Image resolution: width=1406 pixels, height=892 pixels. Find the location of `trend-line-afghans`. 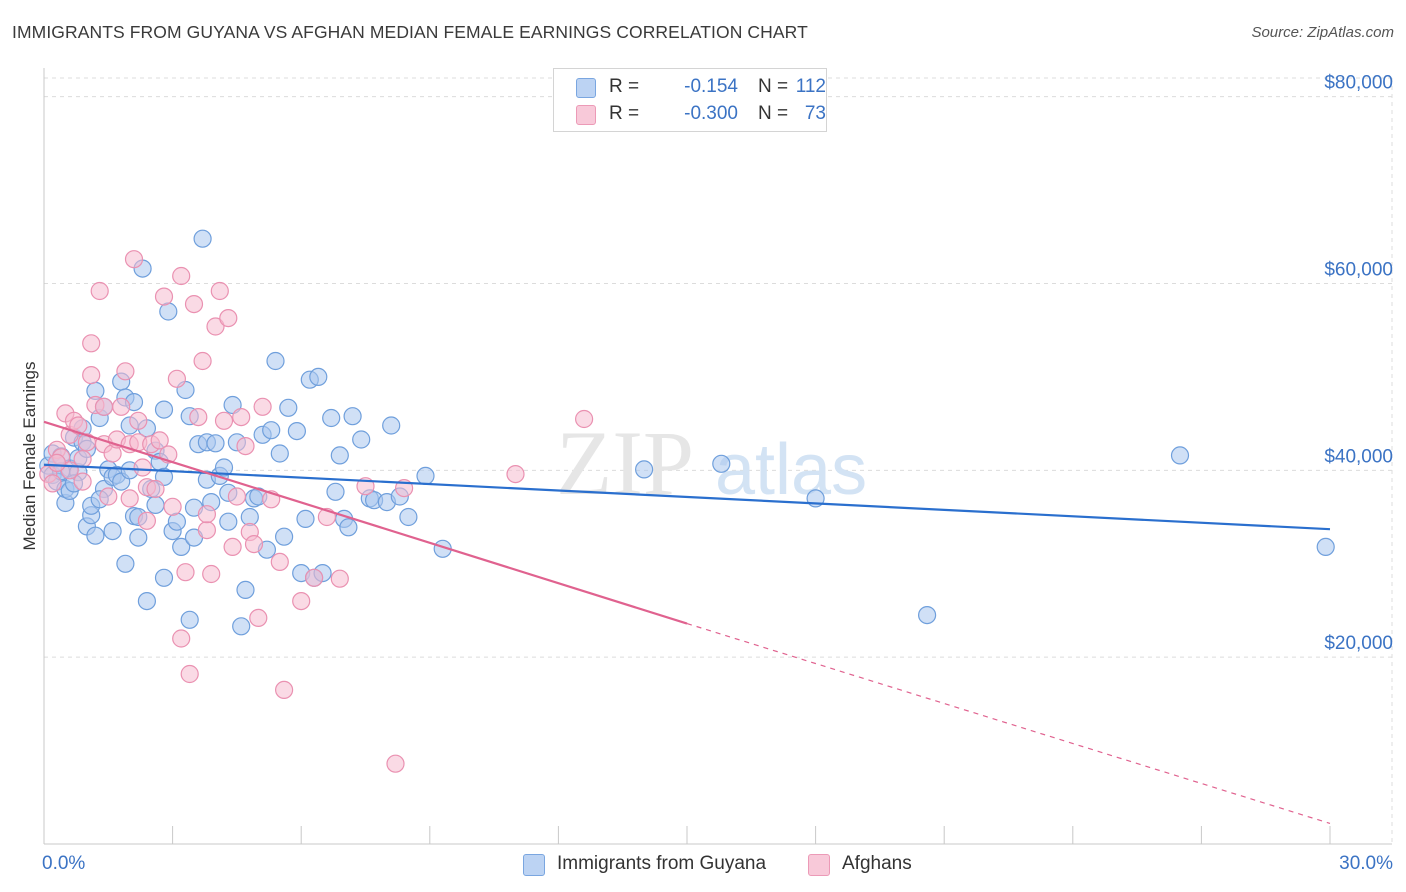

trend-line-afghans is located at coordinates (365, 522).